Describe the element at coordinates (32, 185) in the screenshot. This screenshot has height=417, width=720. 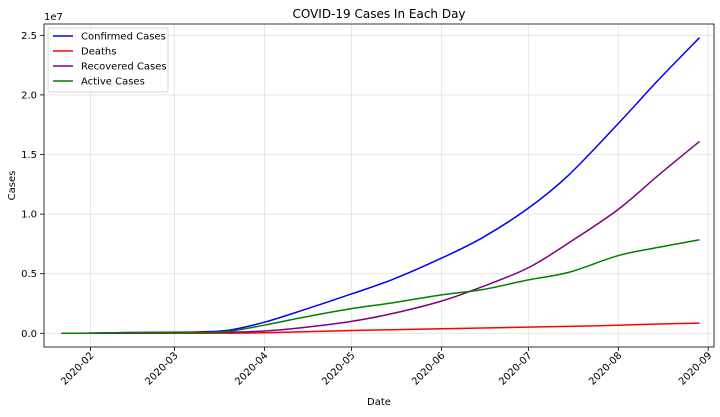
I see `y-axis-ticks: 0.0 0.5 1.0 1.5 2.0 2.5` at that location.